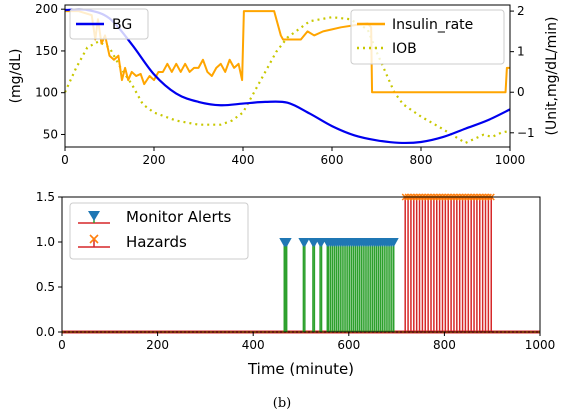 This screenshot has width=564, height=414. Describe the element at coordinates (521, 11) in the screenshot. I see `y2-tick-label: 2` at that location.